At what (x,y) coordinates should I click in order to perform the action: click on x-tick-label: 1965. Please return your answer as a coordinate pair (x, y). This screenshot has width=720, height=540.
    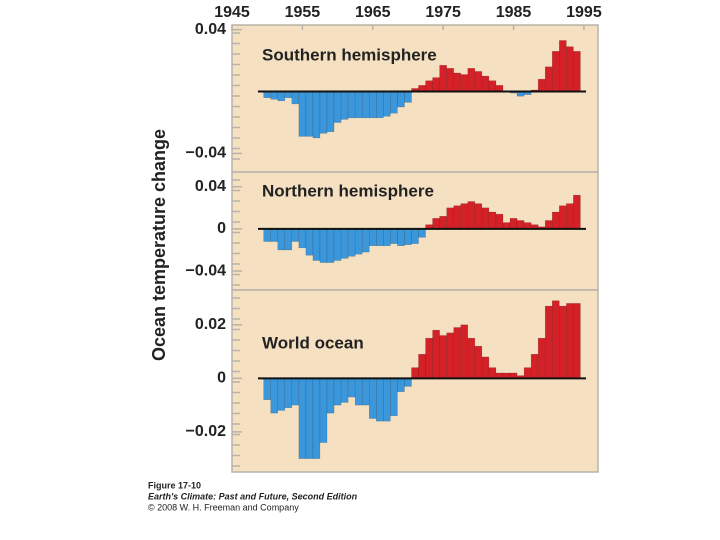
    Looking at the image, I should click on (373, 12).